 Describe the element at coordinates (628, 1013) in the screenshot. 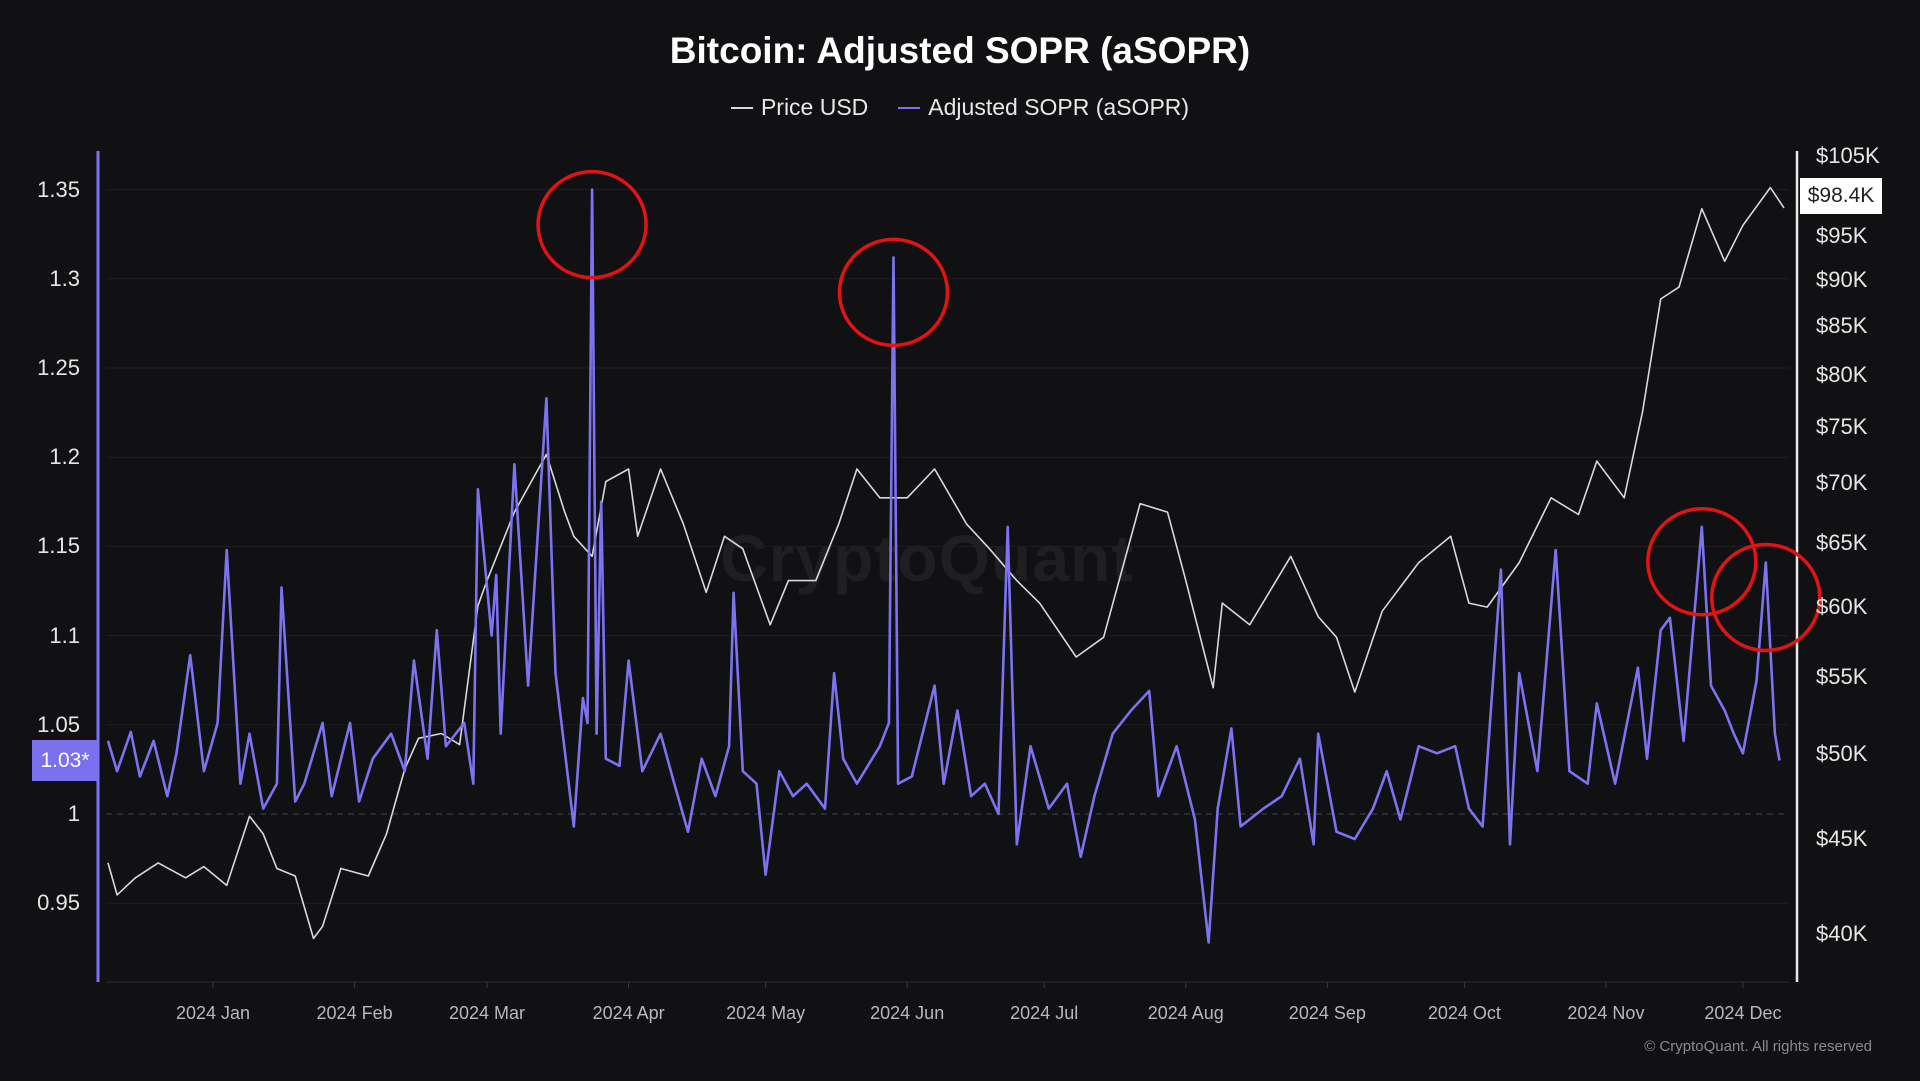

I see `x-axis-tick-label: 2024 Apr` at that location.